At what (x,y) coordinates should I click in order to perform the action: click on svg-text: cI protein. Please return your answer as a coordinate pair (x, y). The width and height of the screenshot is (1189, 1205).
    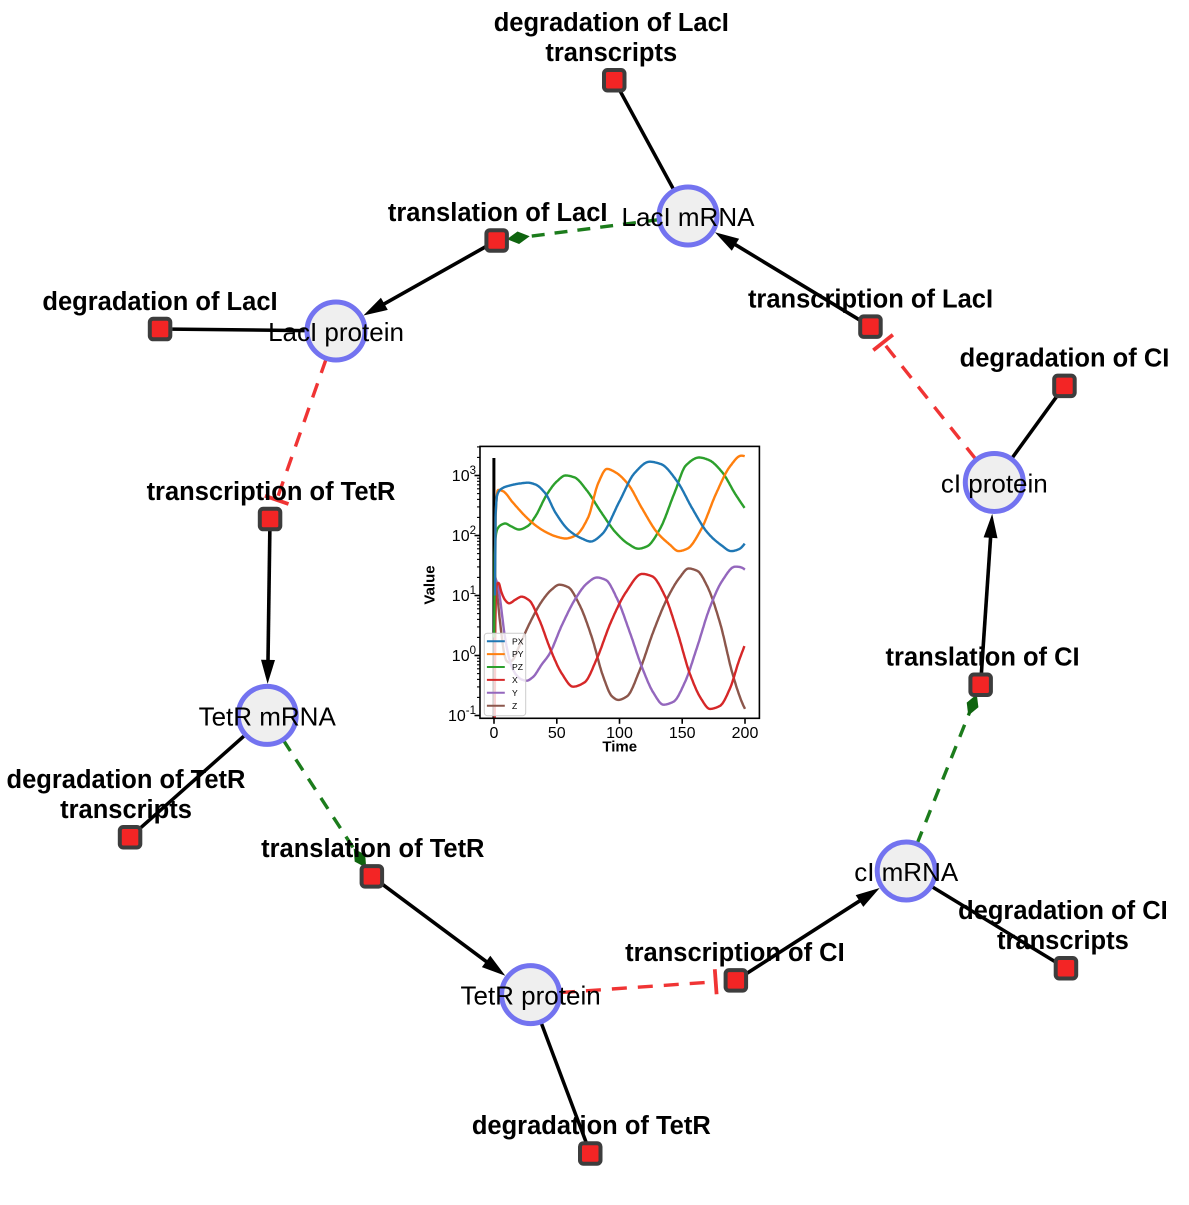
    Looking at the image, I should click on (994, 484).